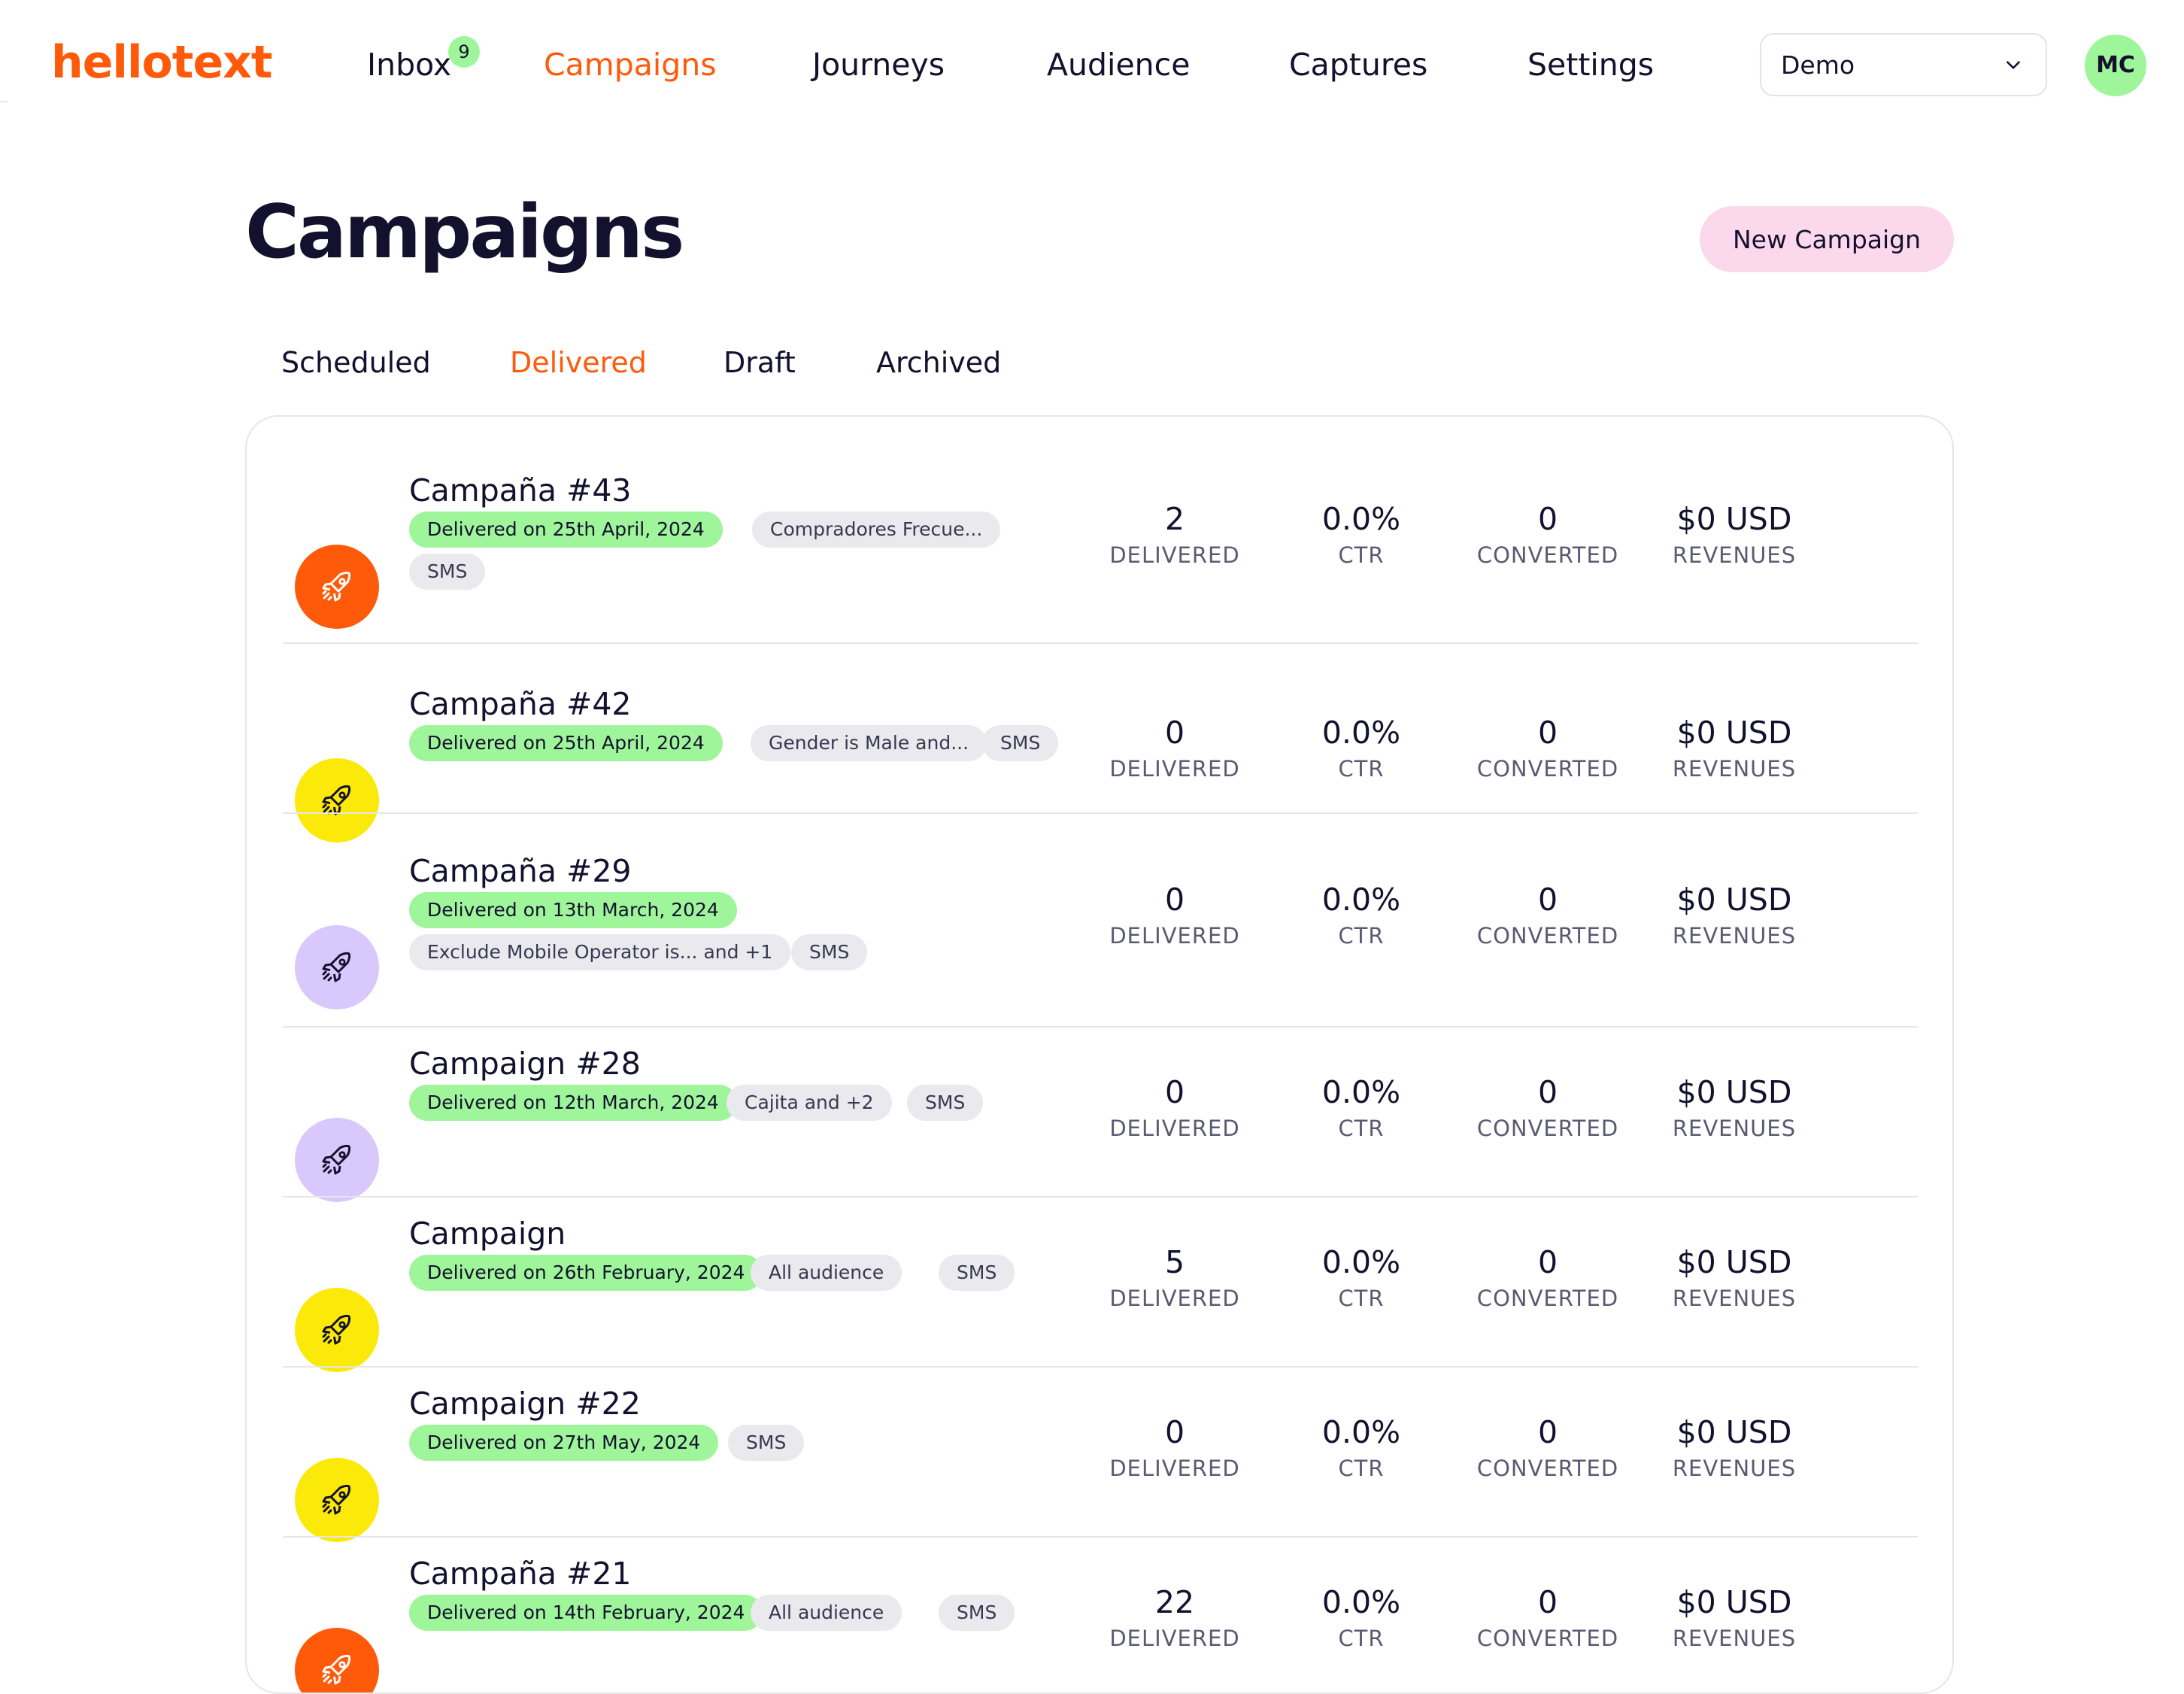 The width and height of the screenshot is (2184, 1694). What do you see at coordinates (2013, 65) in the screenshot?
I see `chevron-down-icon` at bounding box center [2013, 65].